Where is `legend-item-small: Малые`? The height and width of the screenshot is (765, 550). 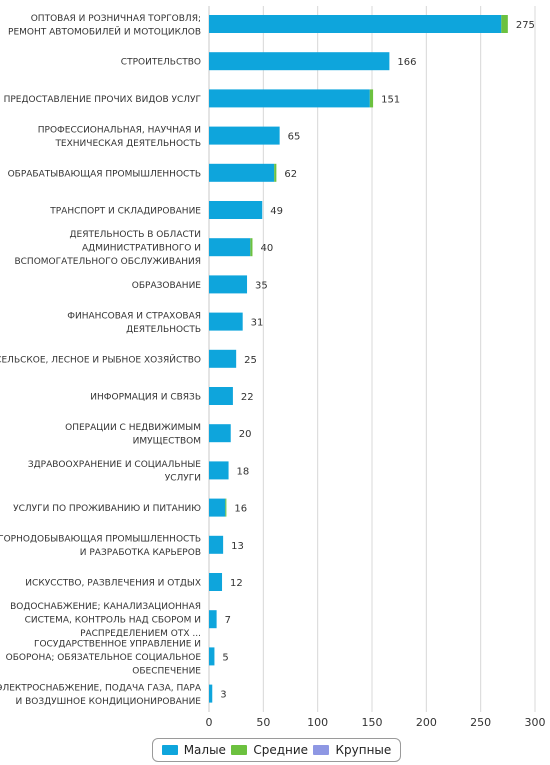
legend-item-small: Малые is located at coordinates (193, 750).